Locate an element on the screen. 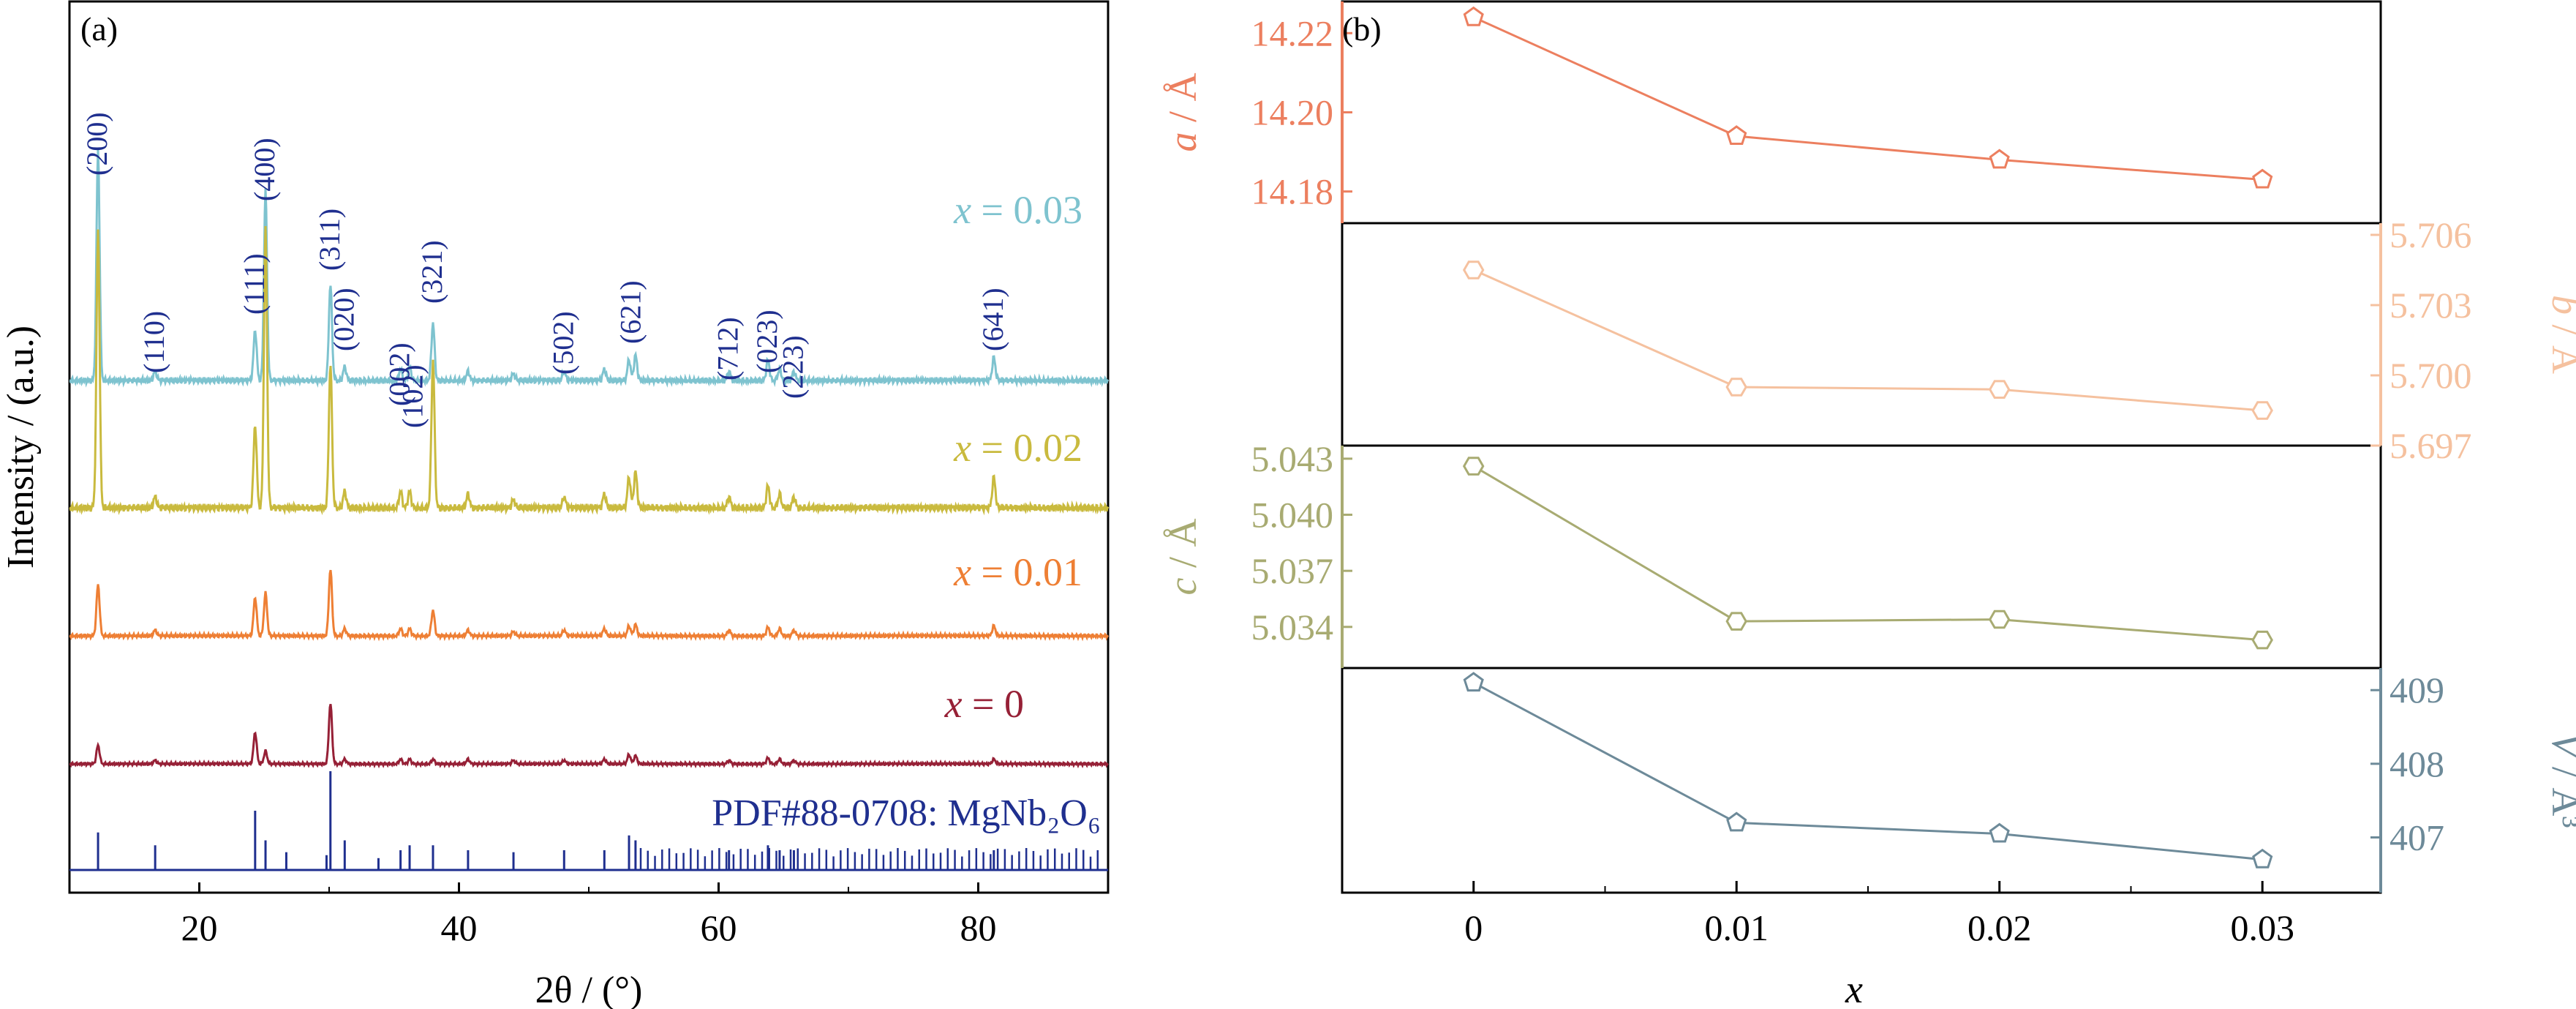  peak-annotation: (023) is located at coordinates (766, 341).